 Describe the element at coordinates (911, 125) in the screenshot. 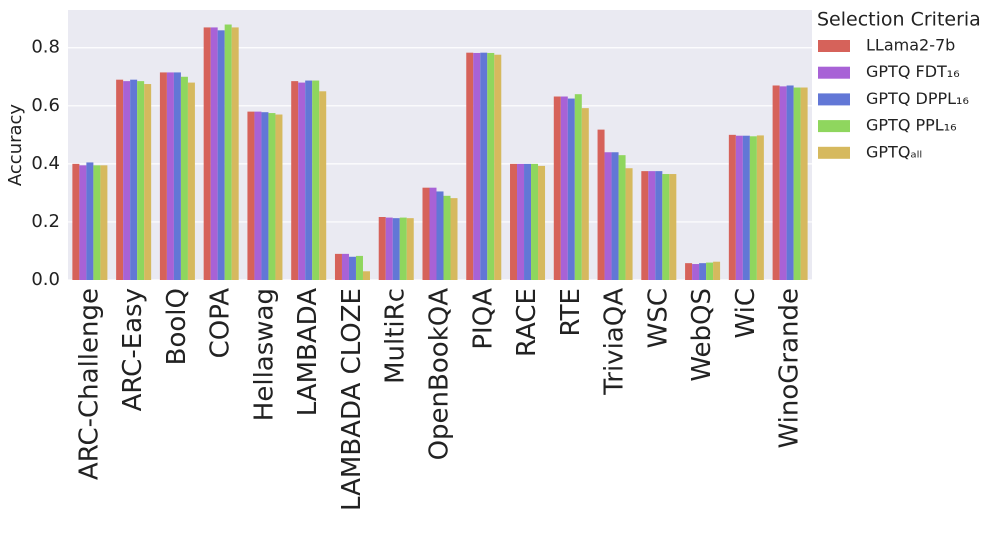

I see `legend-label: GPTQ PPL₁₆` at that location.